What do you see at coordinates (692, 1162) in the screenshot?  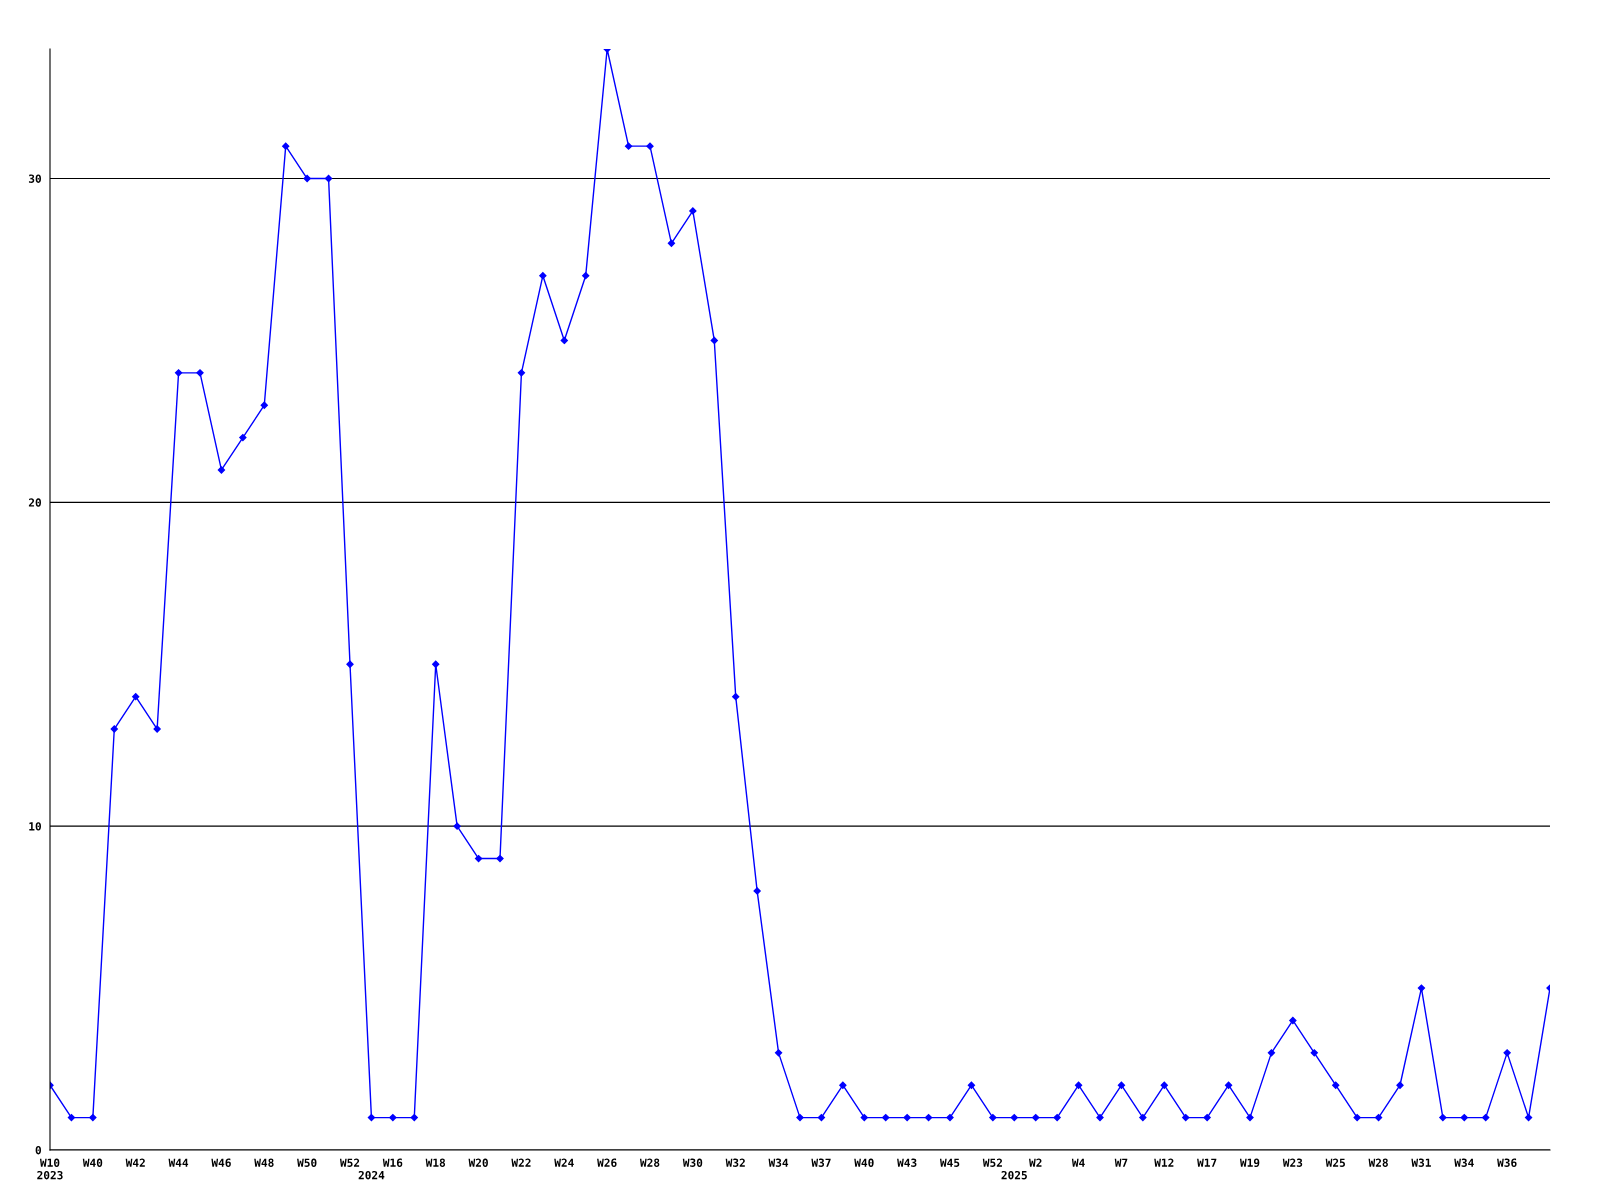 I see `x-tick-label: W30` at bounding box center [692, 1162].